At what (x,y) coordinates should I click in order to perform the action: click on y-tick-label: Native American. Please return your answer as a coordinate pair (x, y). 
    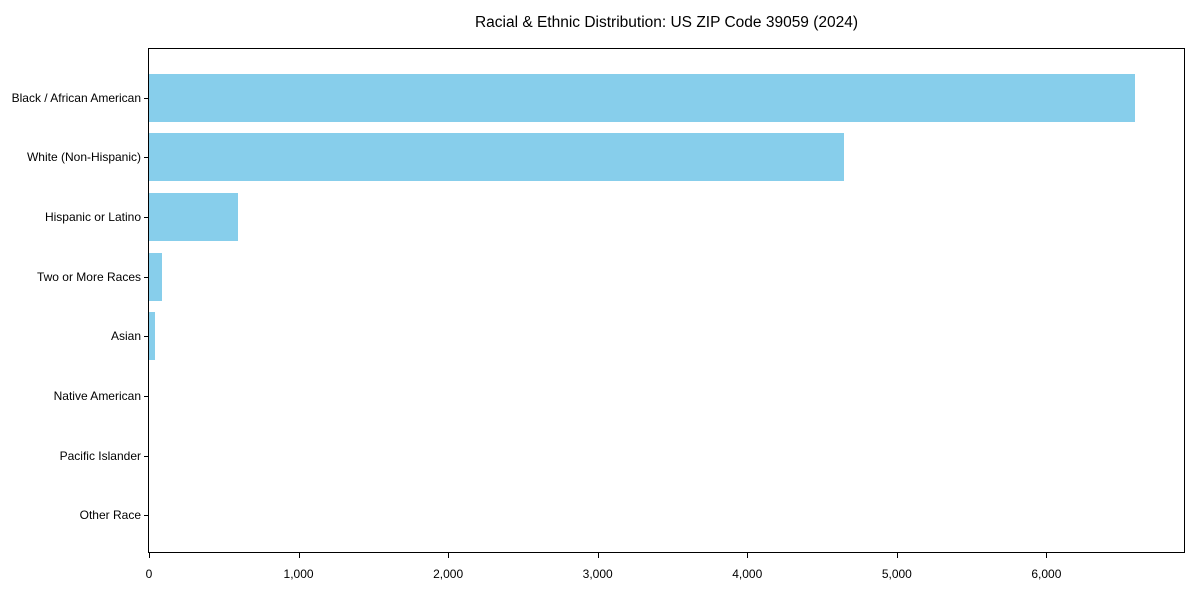
    Looking at the image, I should click on (97, 396).